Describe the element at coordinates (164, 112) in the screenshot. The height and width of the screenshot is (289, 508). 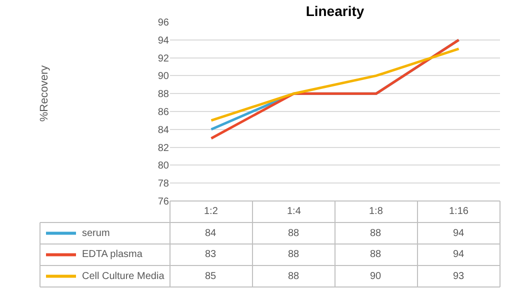
I see `y-tick-label: 86` at that location.